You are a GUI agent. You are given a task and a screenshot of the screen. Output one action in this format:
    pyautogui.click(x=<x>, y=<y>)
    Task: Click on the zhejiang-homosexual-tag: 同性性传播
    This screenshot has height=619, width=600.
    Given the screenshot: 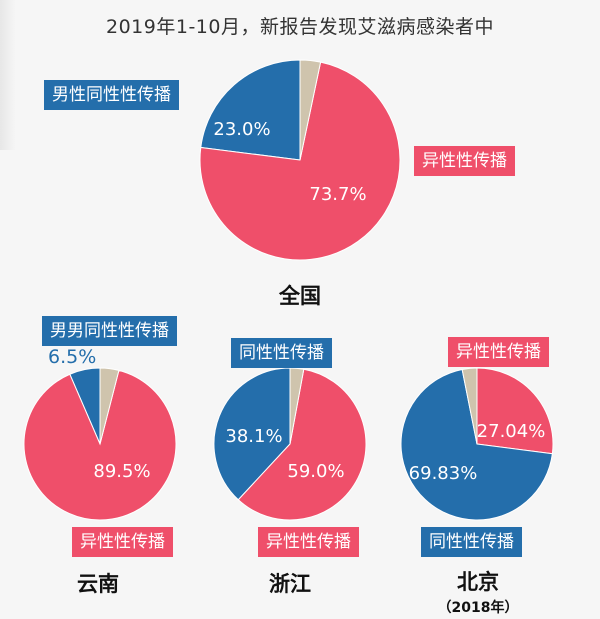 What is the action you would take?
    pyautogui.click(x=281, y=353)
    